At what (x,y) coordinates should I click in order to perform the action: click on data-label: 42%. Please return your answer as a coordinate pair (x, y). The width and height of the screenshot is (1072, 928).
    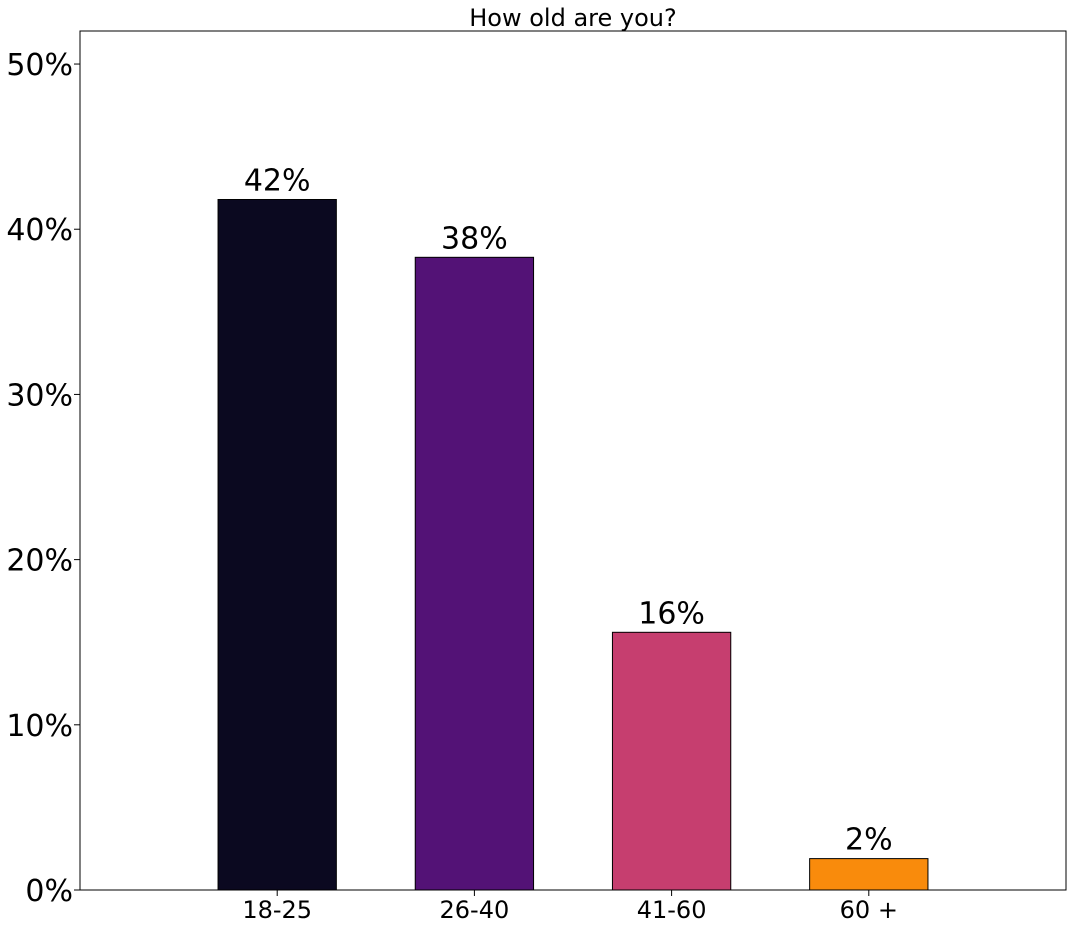
    Looking at the image, I should click on (277, 180).